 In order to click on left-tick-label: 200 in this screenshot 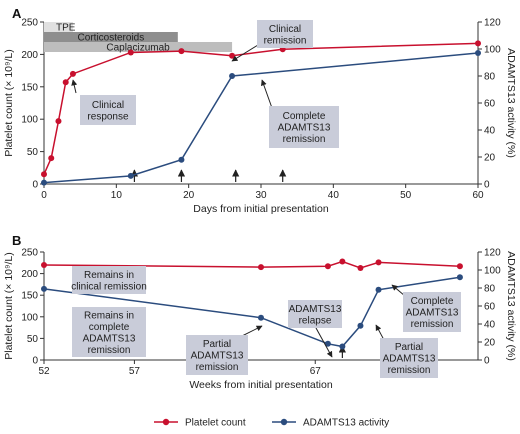, I will do `click(29, 274)`.